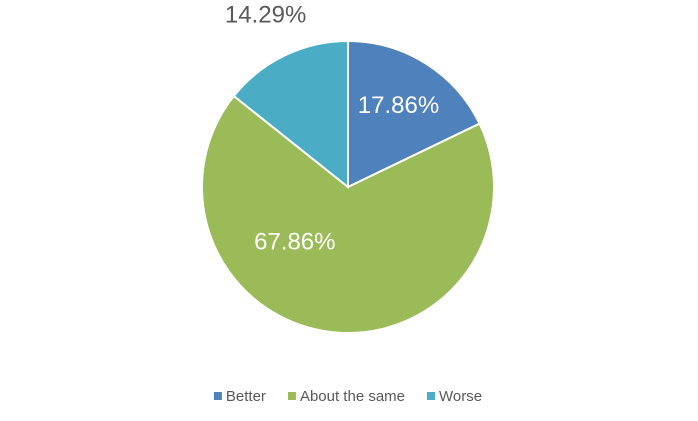  I want to click on value-label: 14.29%, so click(265, 14).